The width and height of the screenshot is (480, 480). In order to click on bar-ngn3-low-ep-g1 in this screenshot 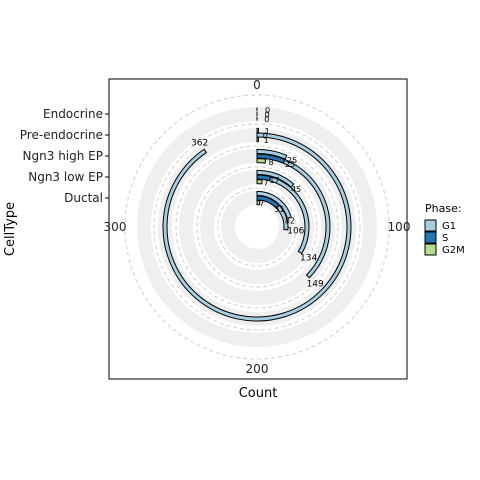, I will do `click(275, 178)`.